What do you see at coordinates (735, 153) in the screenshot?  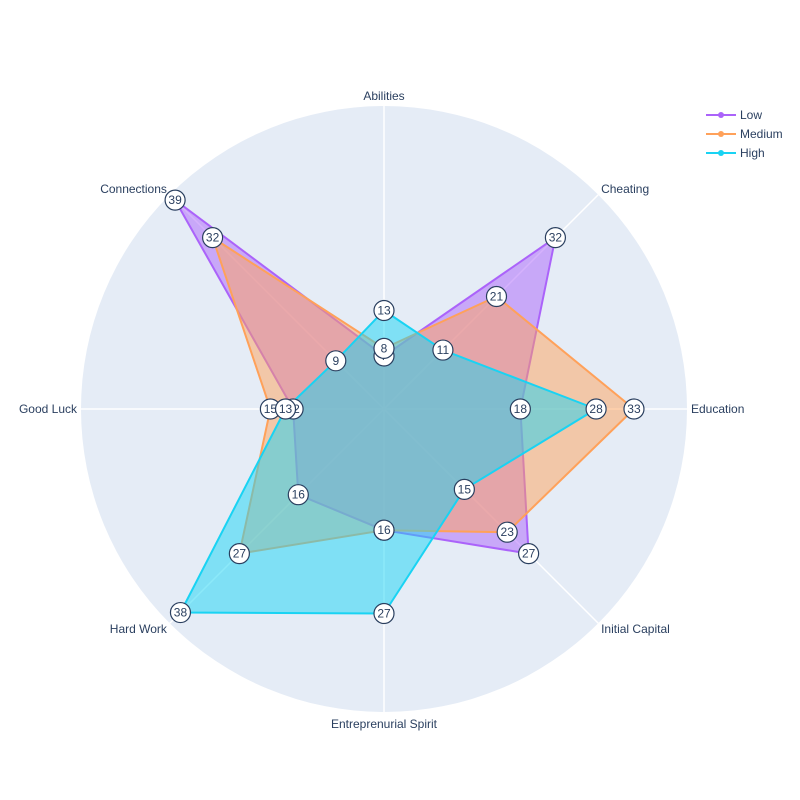 I see `legend-item-high: High` at bounding box center [735, 153].